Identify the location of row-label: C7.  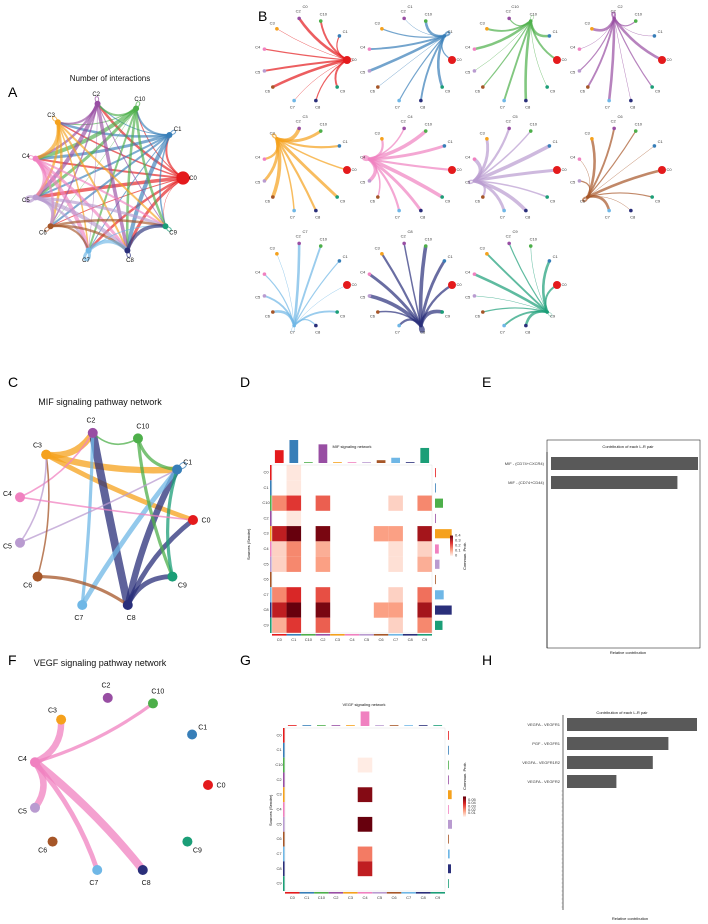
(279, 853).